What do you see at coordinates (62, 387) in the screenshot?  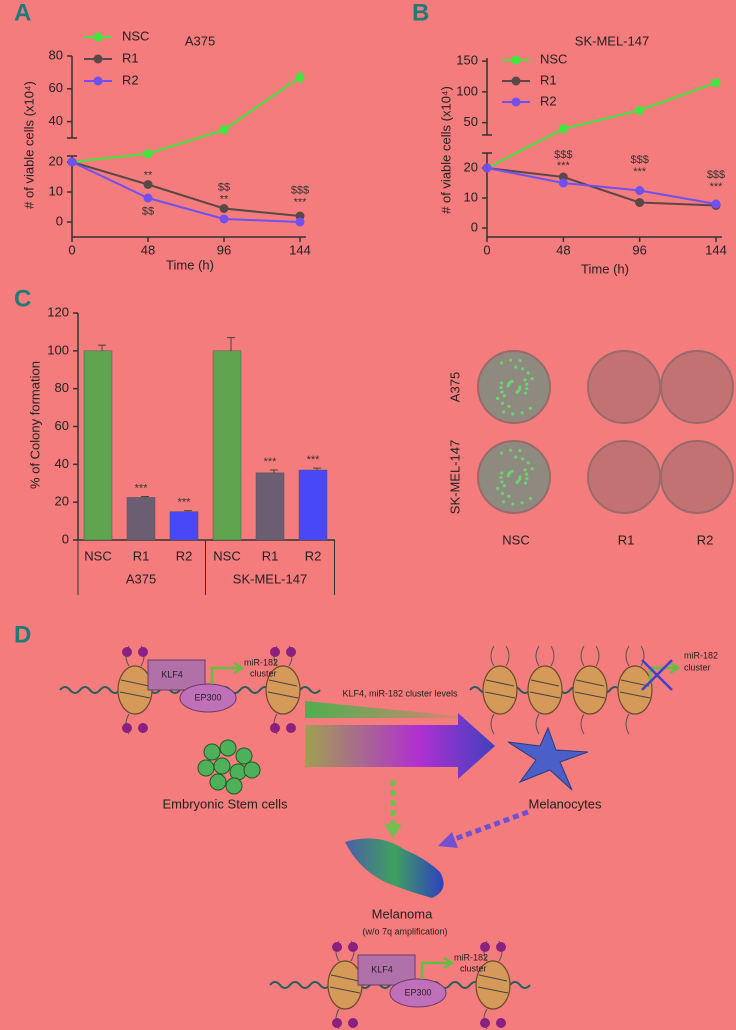 I see `y-tick-label: 80` at bounding box center [62, 387].